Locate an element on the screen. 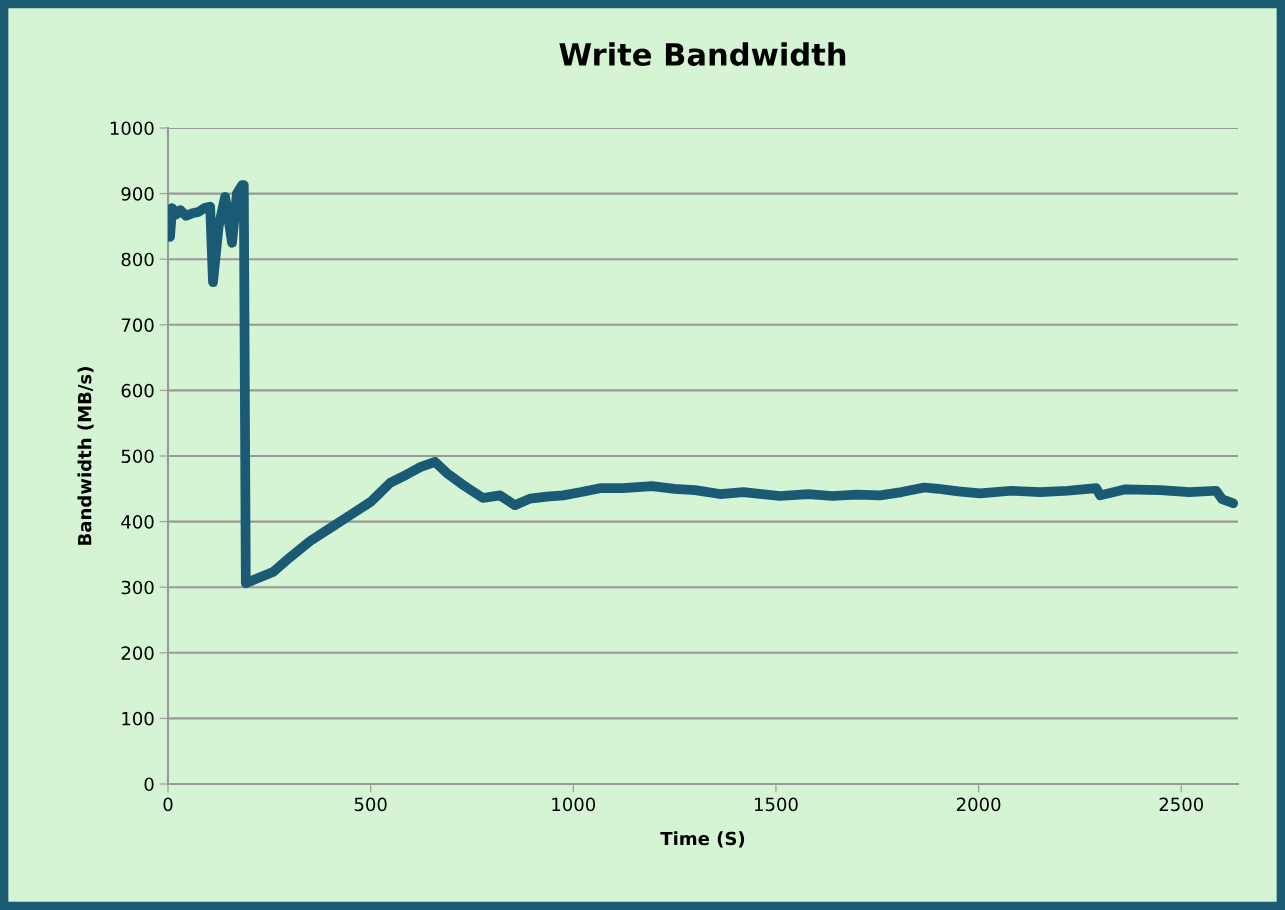 The height and width of the screenshot is (910, 1285). y-tick-label: 600 is located at coordinates (137, 390).